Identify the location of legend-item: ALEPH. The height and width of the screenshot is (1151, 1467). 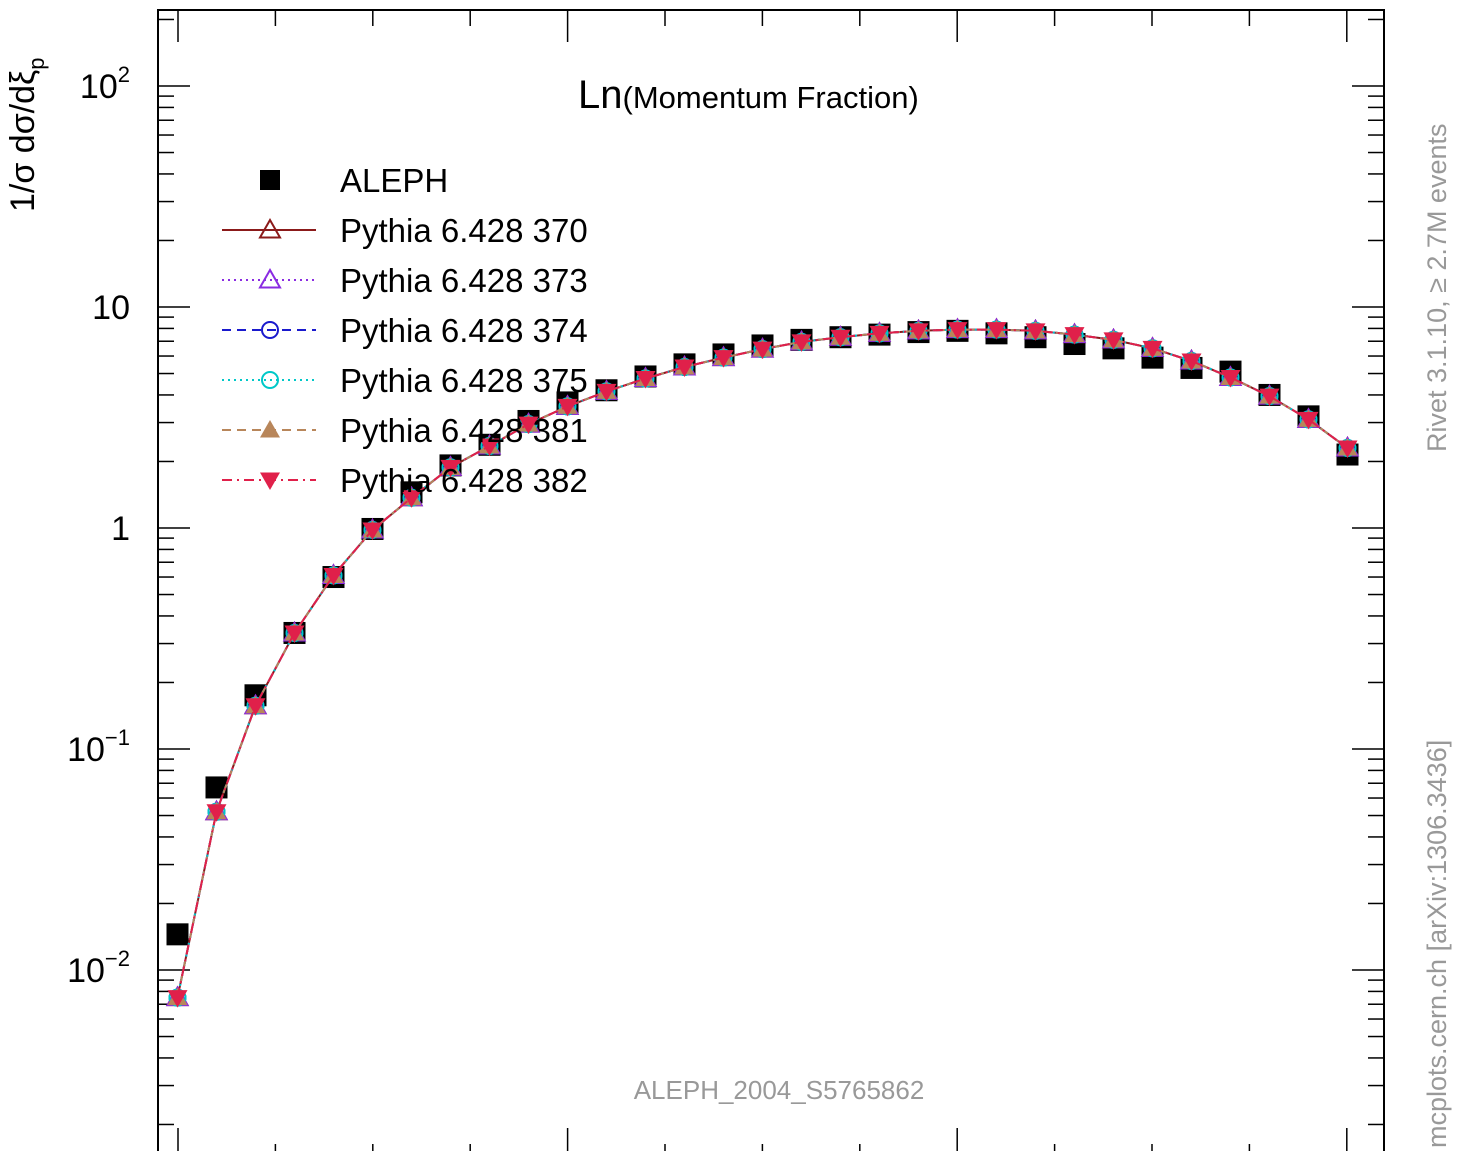
(354, 180).